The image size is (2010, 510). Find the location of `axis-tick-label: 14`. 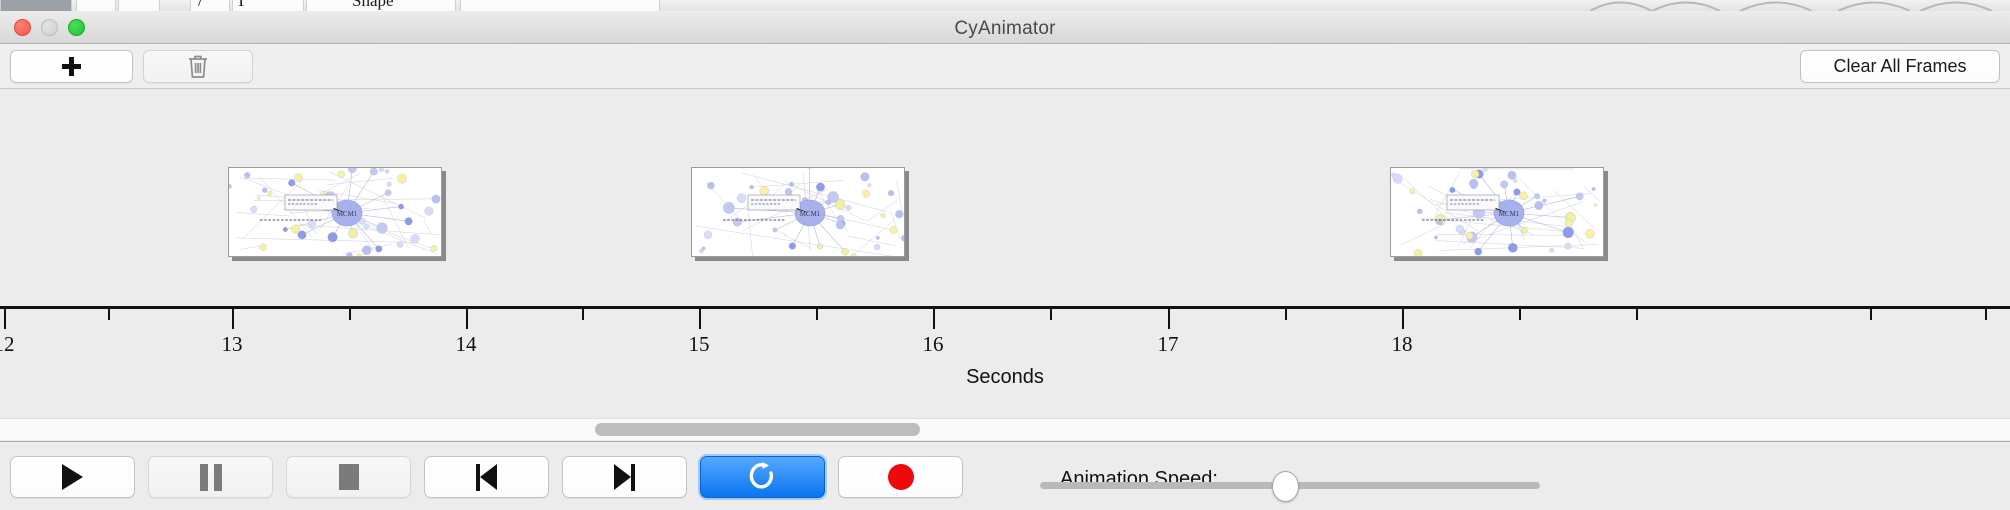

axis-tick-label: 14 is located at coordinates (466, 344).